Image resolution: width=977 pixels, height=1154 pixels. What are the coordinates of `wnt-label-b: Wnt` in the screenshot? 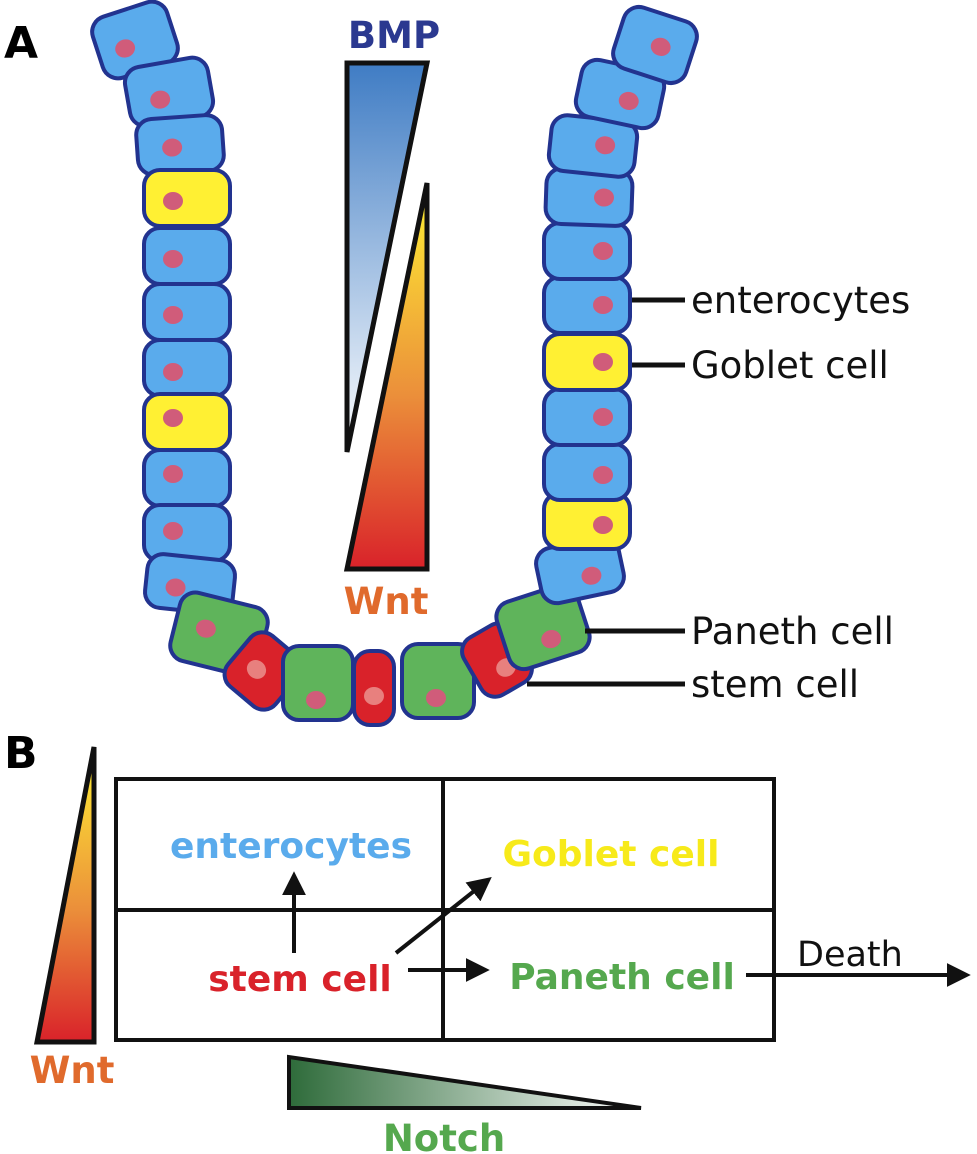 It's located at (72, 1070).